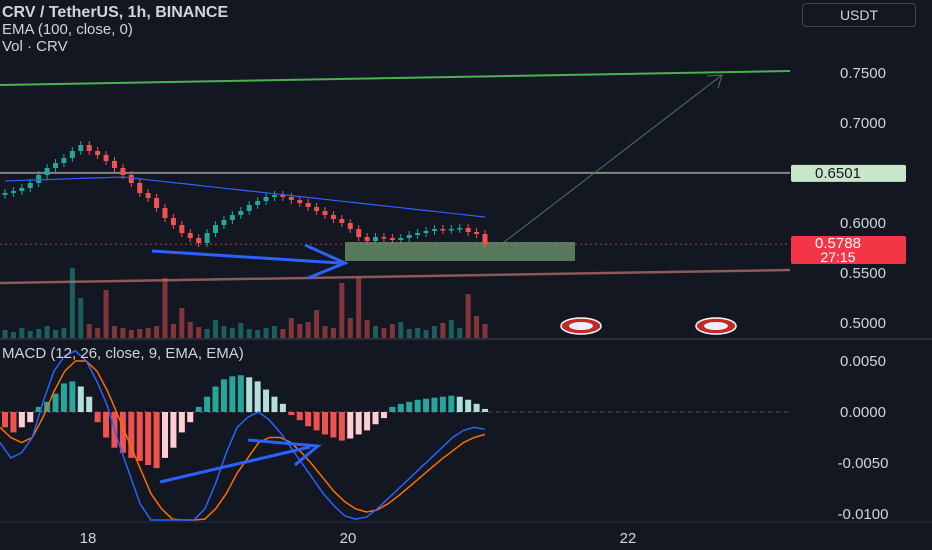 Image resolution: width=932 pixels, height=550 pixels. Describe the element at coordinates (115, 12) in the screenshot. I see `symbol-title: CRV / TetherUS, 1h, BINANCE` at that location.